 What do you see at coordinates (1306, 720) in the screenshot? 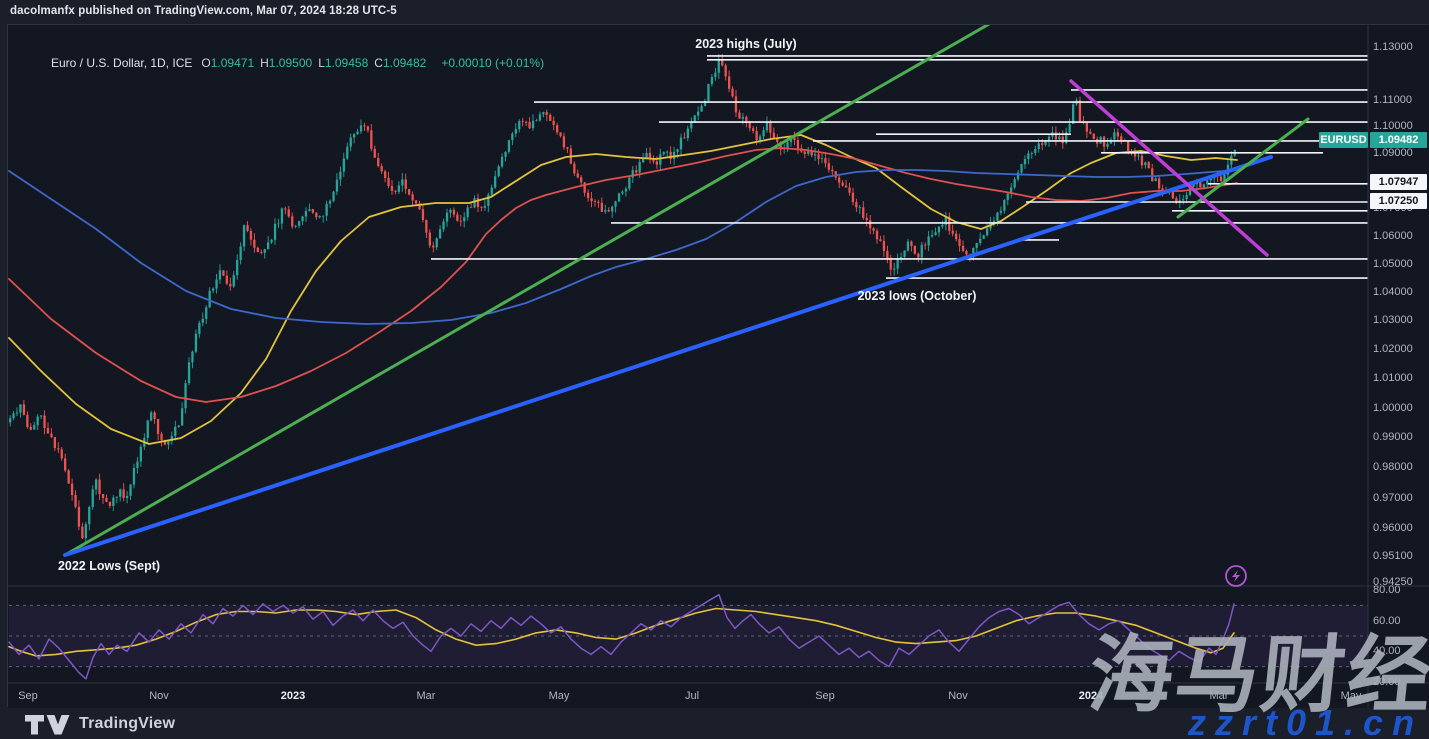
I see `watermark-url: zzrt01.cn` at bounding box center [1306, 720].